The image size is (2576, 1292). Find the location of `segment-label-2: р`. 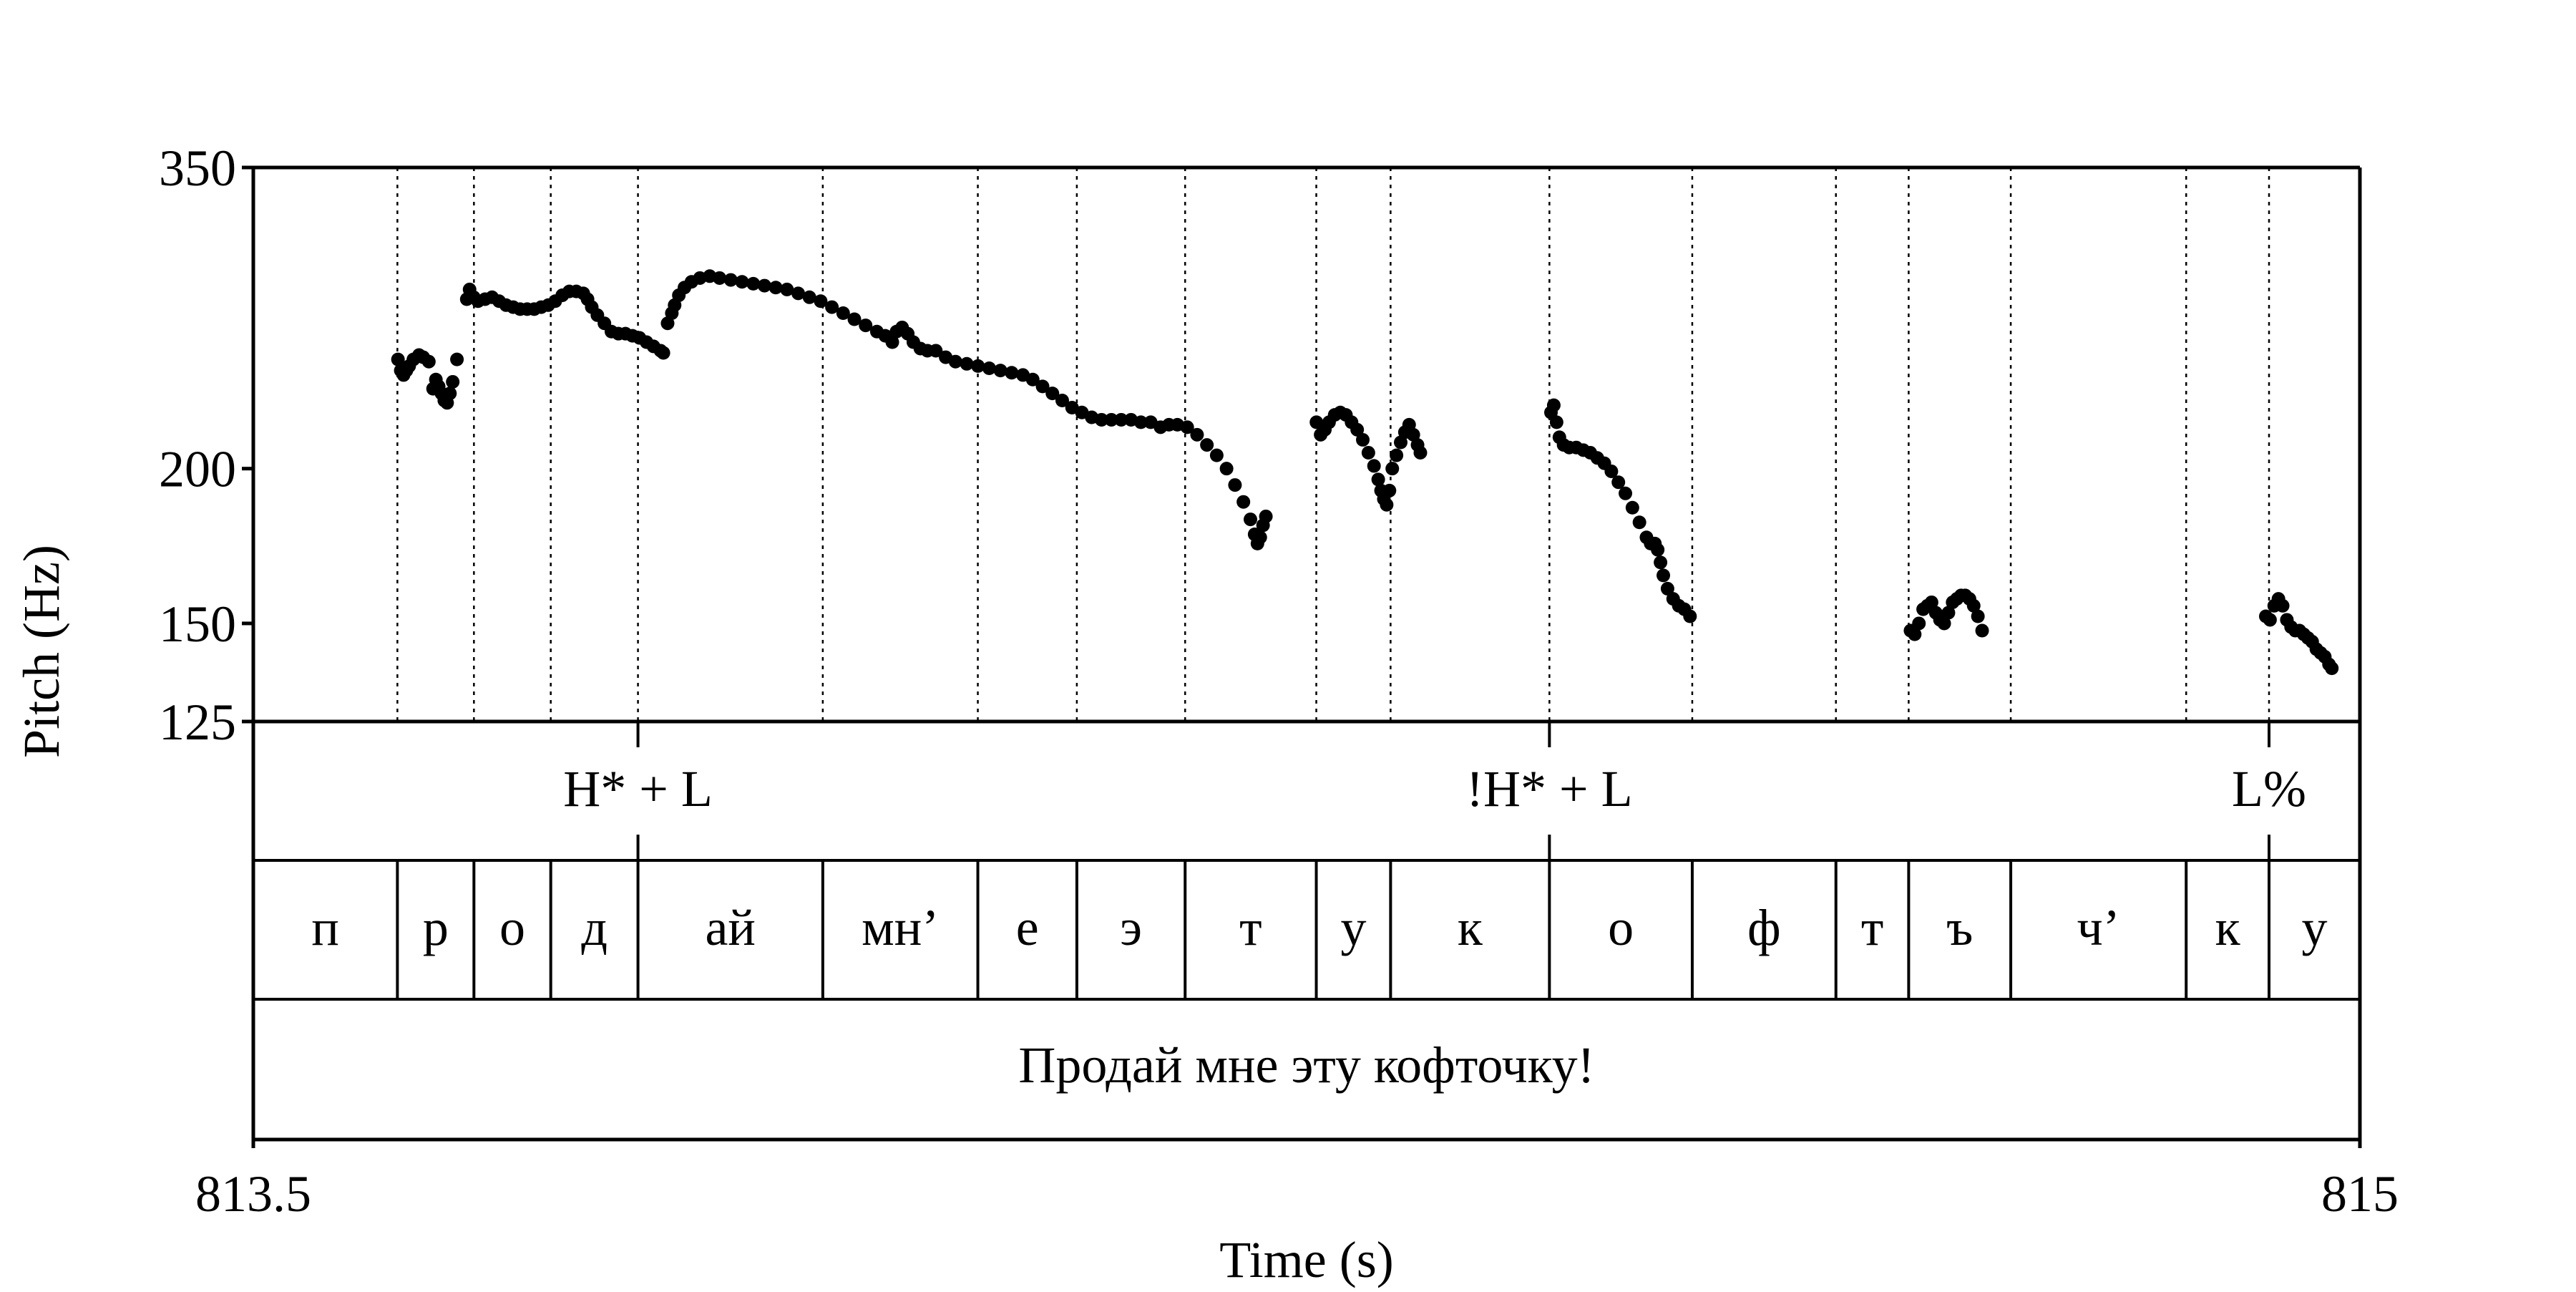

segment-label-2: р is located at coordinates (436, 927).